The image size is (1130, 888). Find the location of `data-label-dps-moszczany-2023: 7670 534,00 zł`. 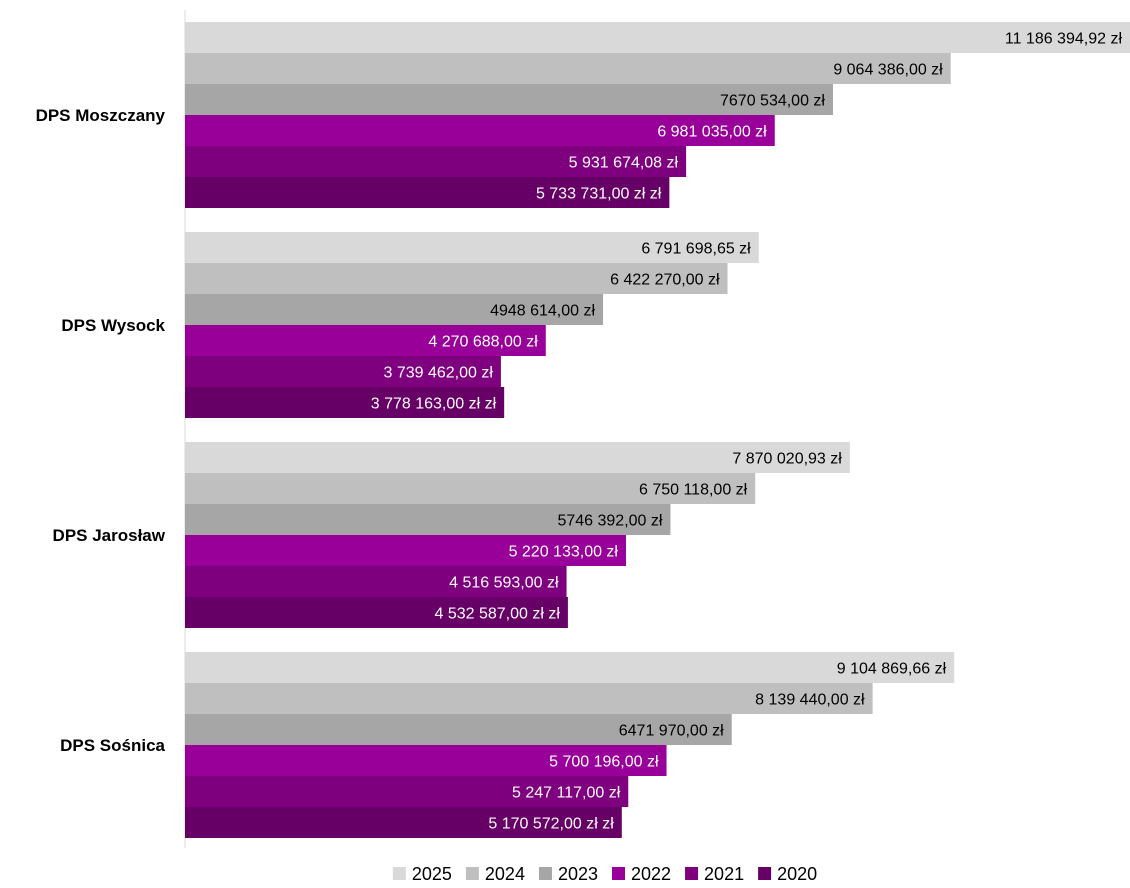

data-label-dps-moszczany-2023: 7670 534,00 zł is located at coordinates (772, 101).